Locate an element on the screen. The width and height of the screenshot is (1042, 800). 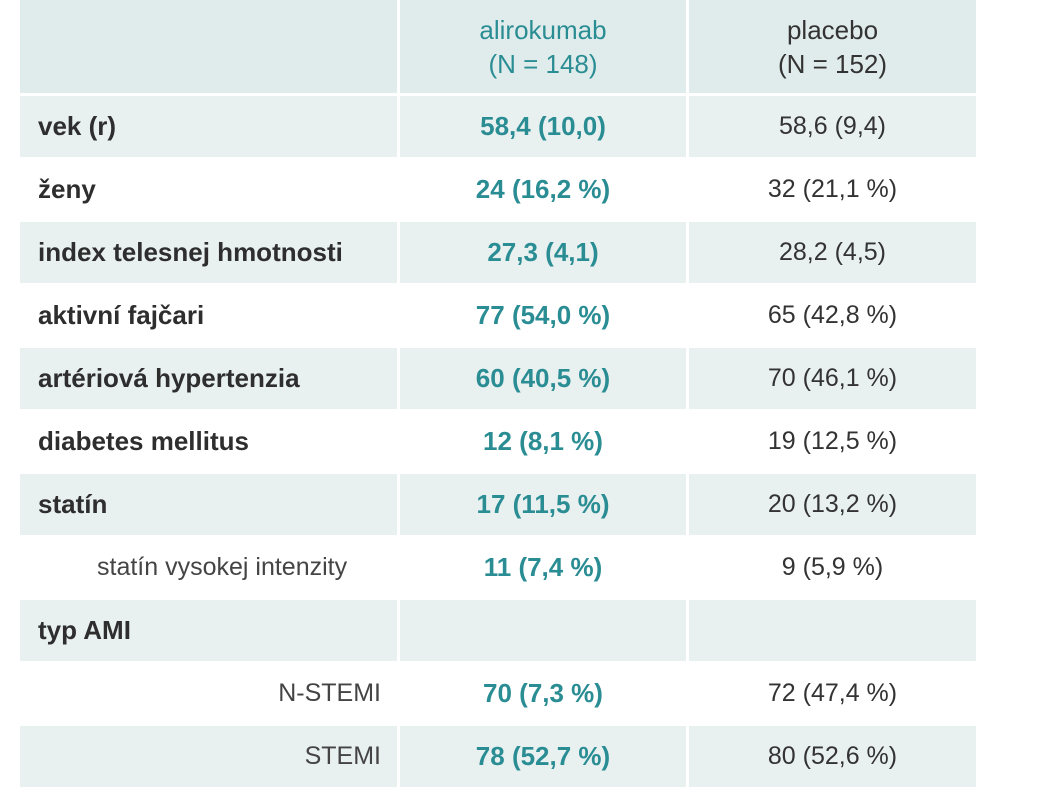
header-alirokumab-n: (N = 148) is located at coordinates (543, 63).